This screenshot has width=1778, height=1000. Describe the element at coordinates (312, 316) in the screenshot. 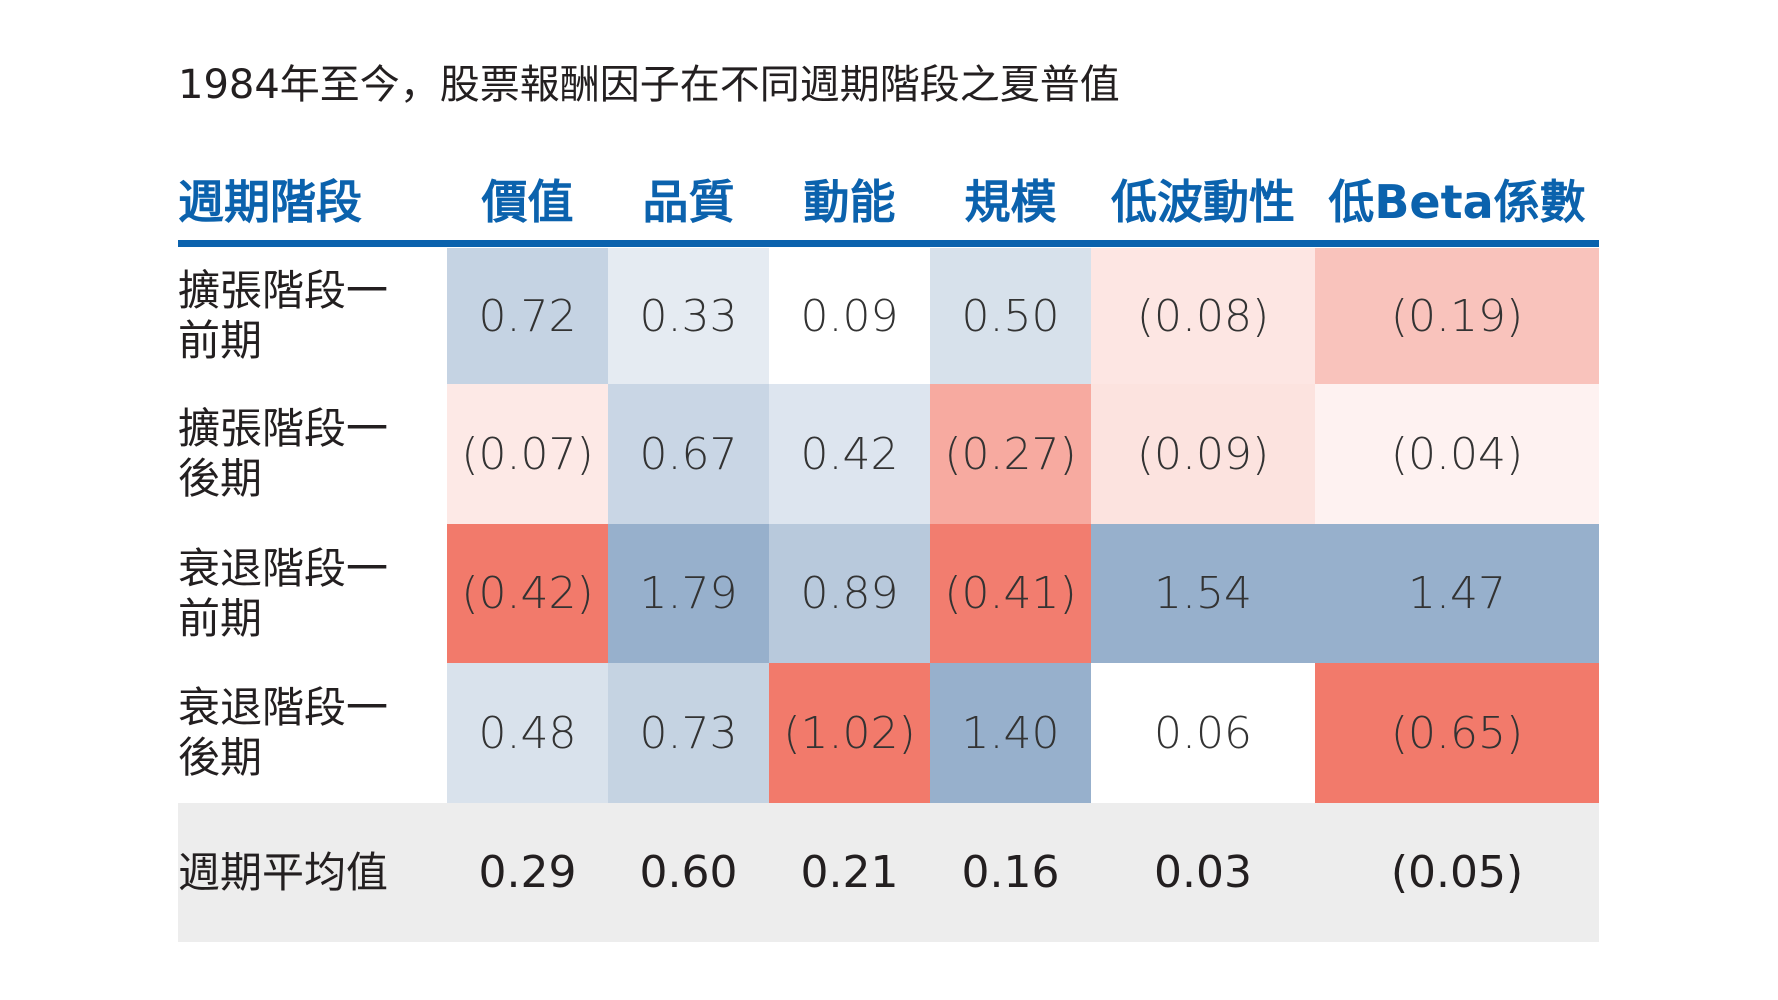

I see `row-label: 擴張階段一 前期` at that location.